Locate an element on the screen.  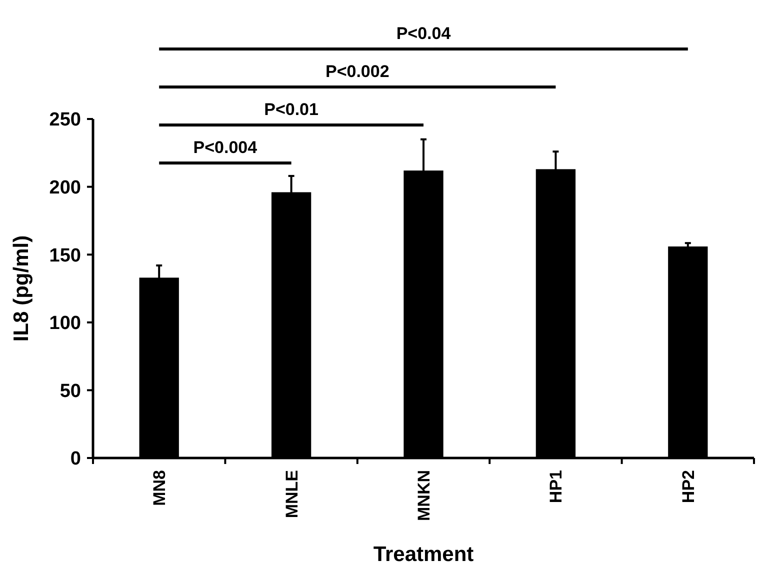
x-tick-label: HP1 is located at coordinates (556, 487).